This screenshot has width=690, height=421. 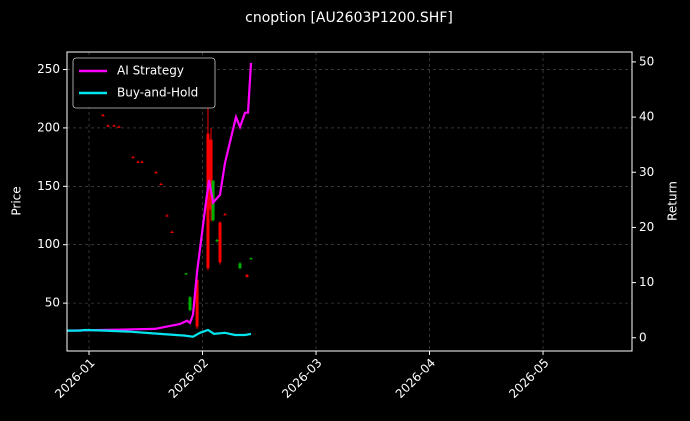 I want to click on legend: AI Strategy Buy-and-Hold, so click(x=144, y=83).